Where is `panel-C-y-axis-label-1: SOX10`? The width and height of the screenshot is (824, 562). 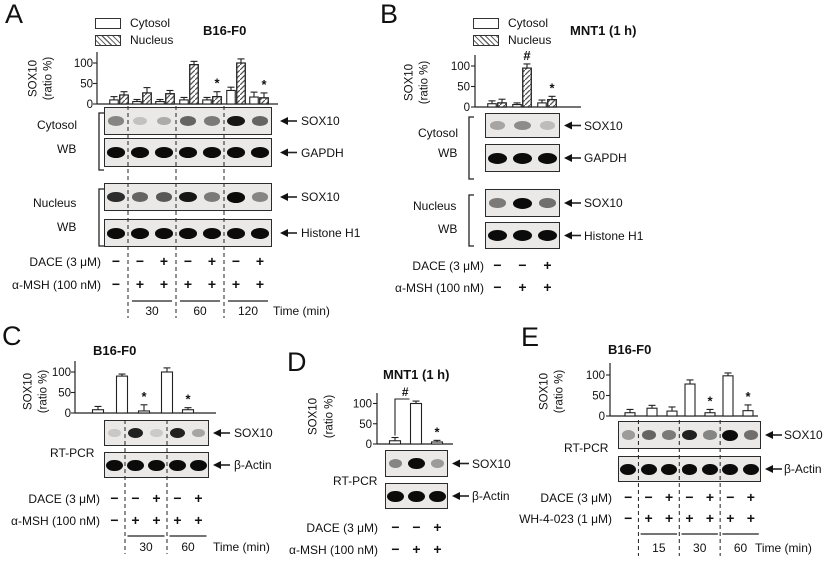 panel-C-y-axis-label-1: SOX10 is located at coordinates (28, 391).